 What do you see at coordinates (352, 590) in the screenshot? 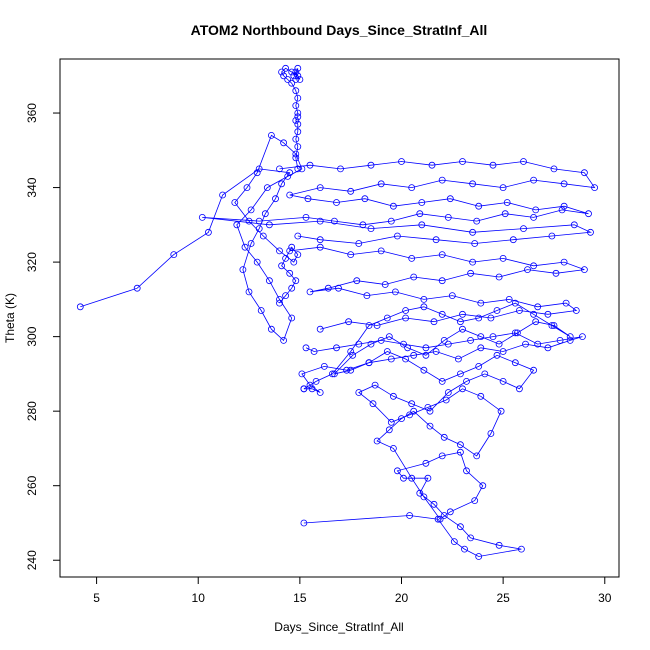
I see `x-axis: 5 10 15 20 25 30` at bounding box center [352, 590].